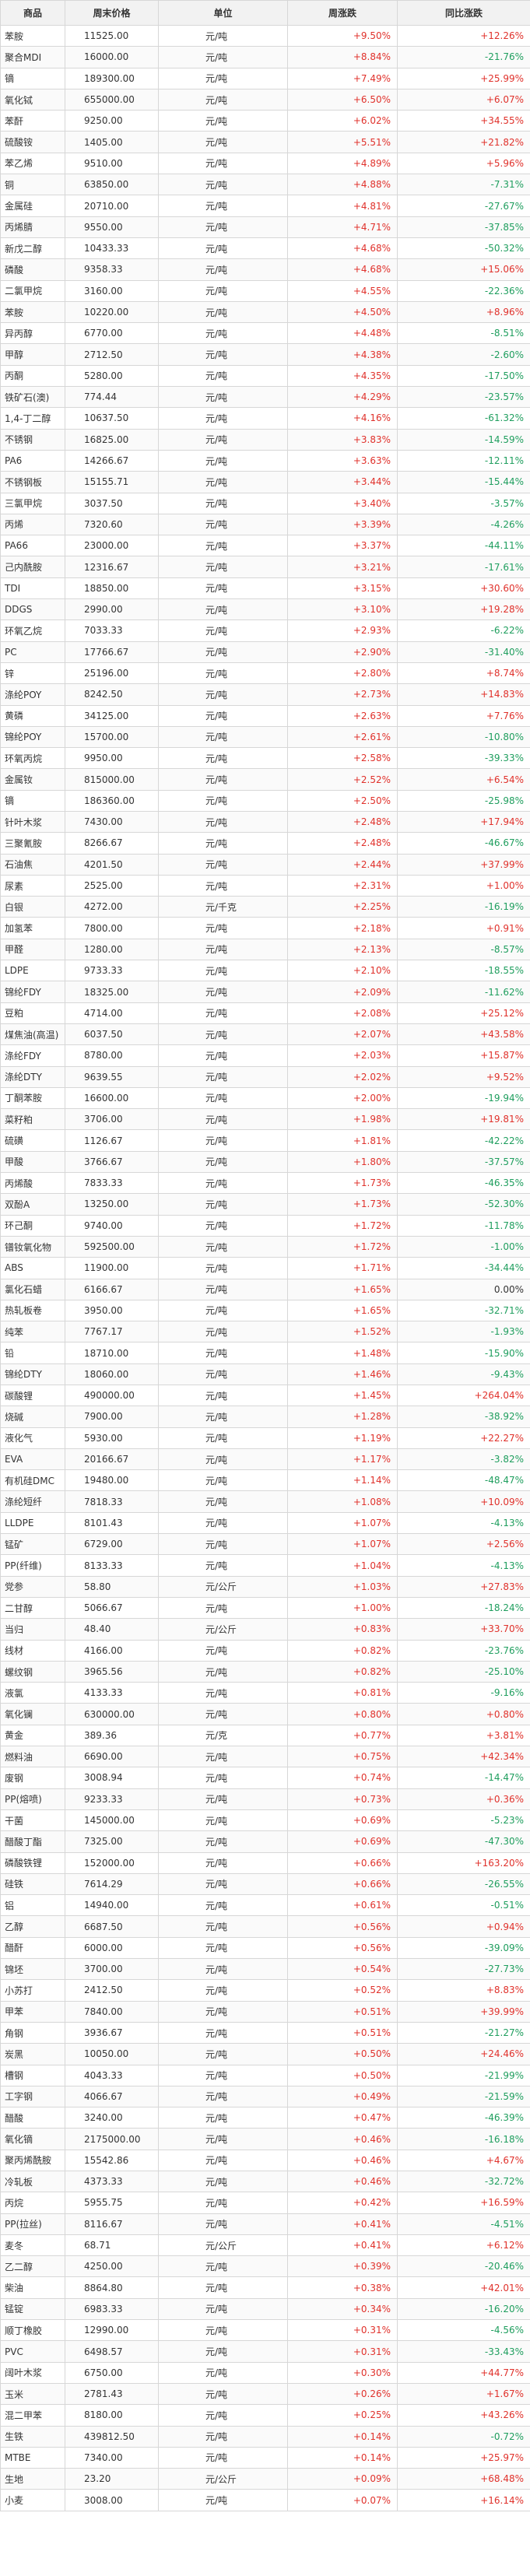 The image size is (530, 2576). I want to click on price-cell: 189300.00, so click(112, 78).